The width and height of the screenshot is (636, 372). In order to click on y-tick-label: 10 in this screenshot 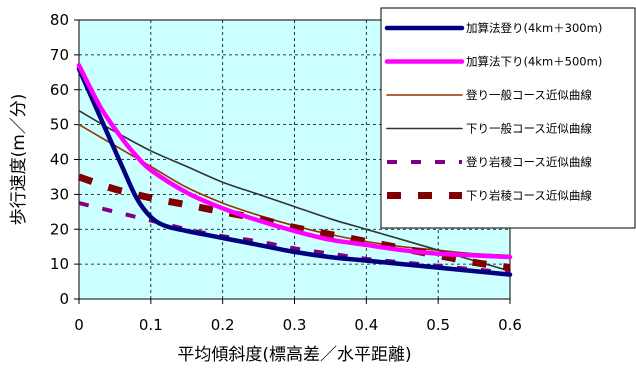, I will do `click(59, 264)`.